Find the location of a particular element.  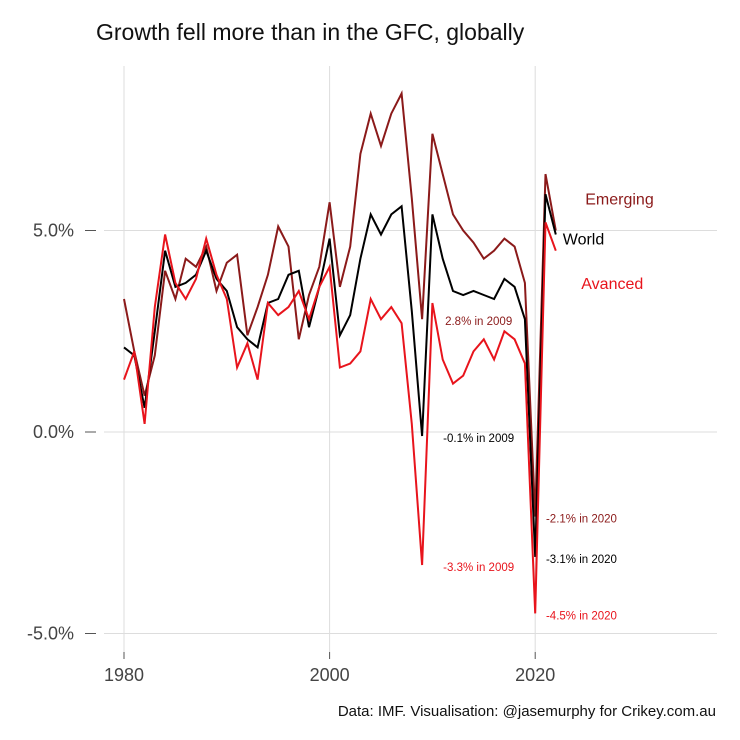

series-label-world: World is located at coordinates (584, 240).